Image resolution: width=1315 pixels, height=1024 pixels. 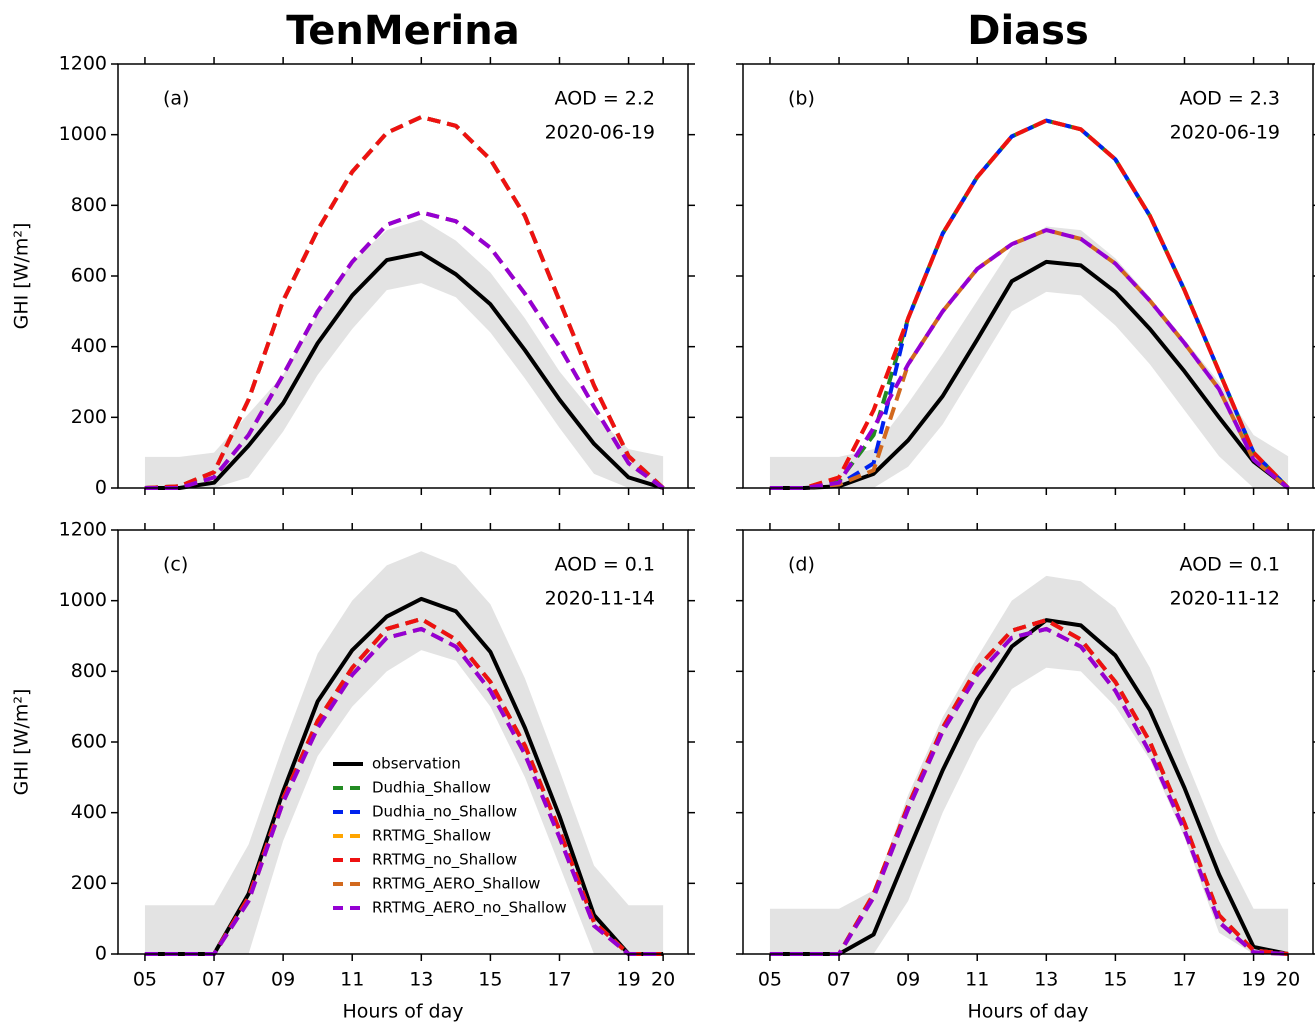 What do you see at coordinates (444, 860) in the screenshot?
I see `legend-label: RRTMG_no_Shallow` at bounding box center [444, 860].